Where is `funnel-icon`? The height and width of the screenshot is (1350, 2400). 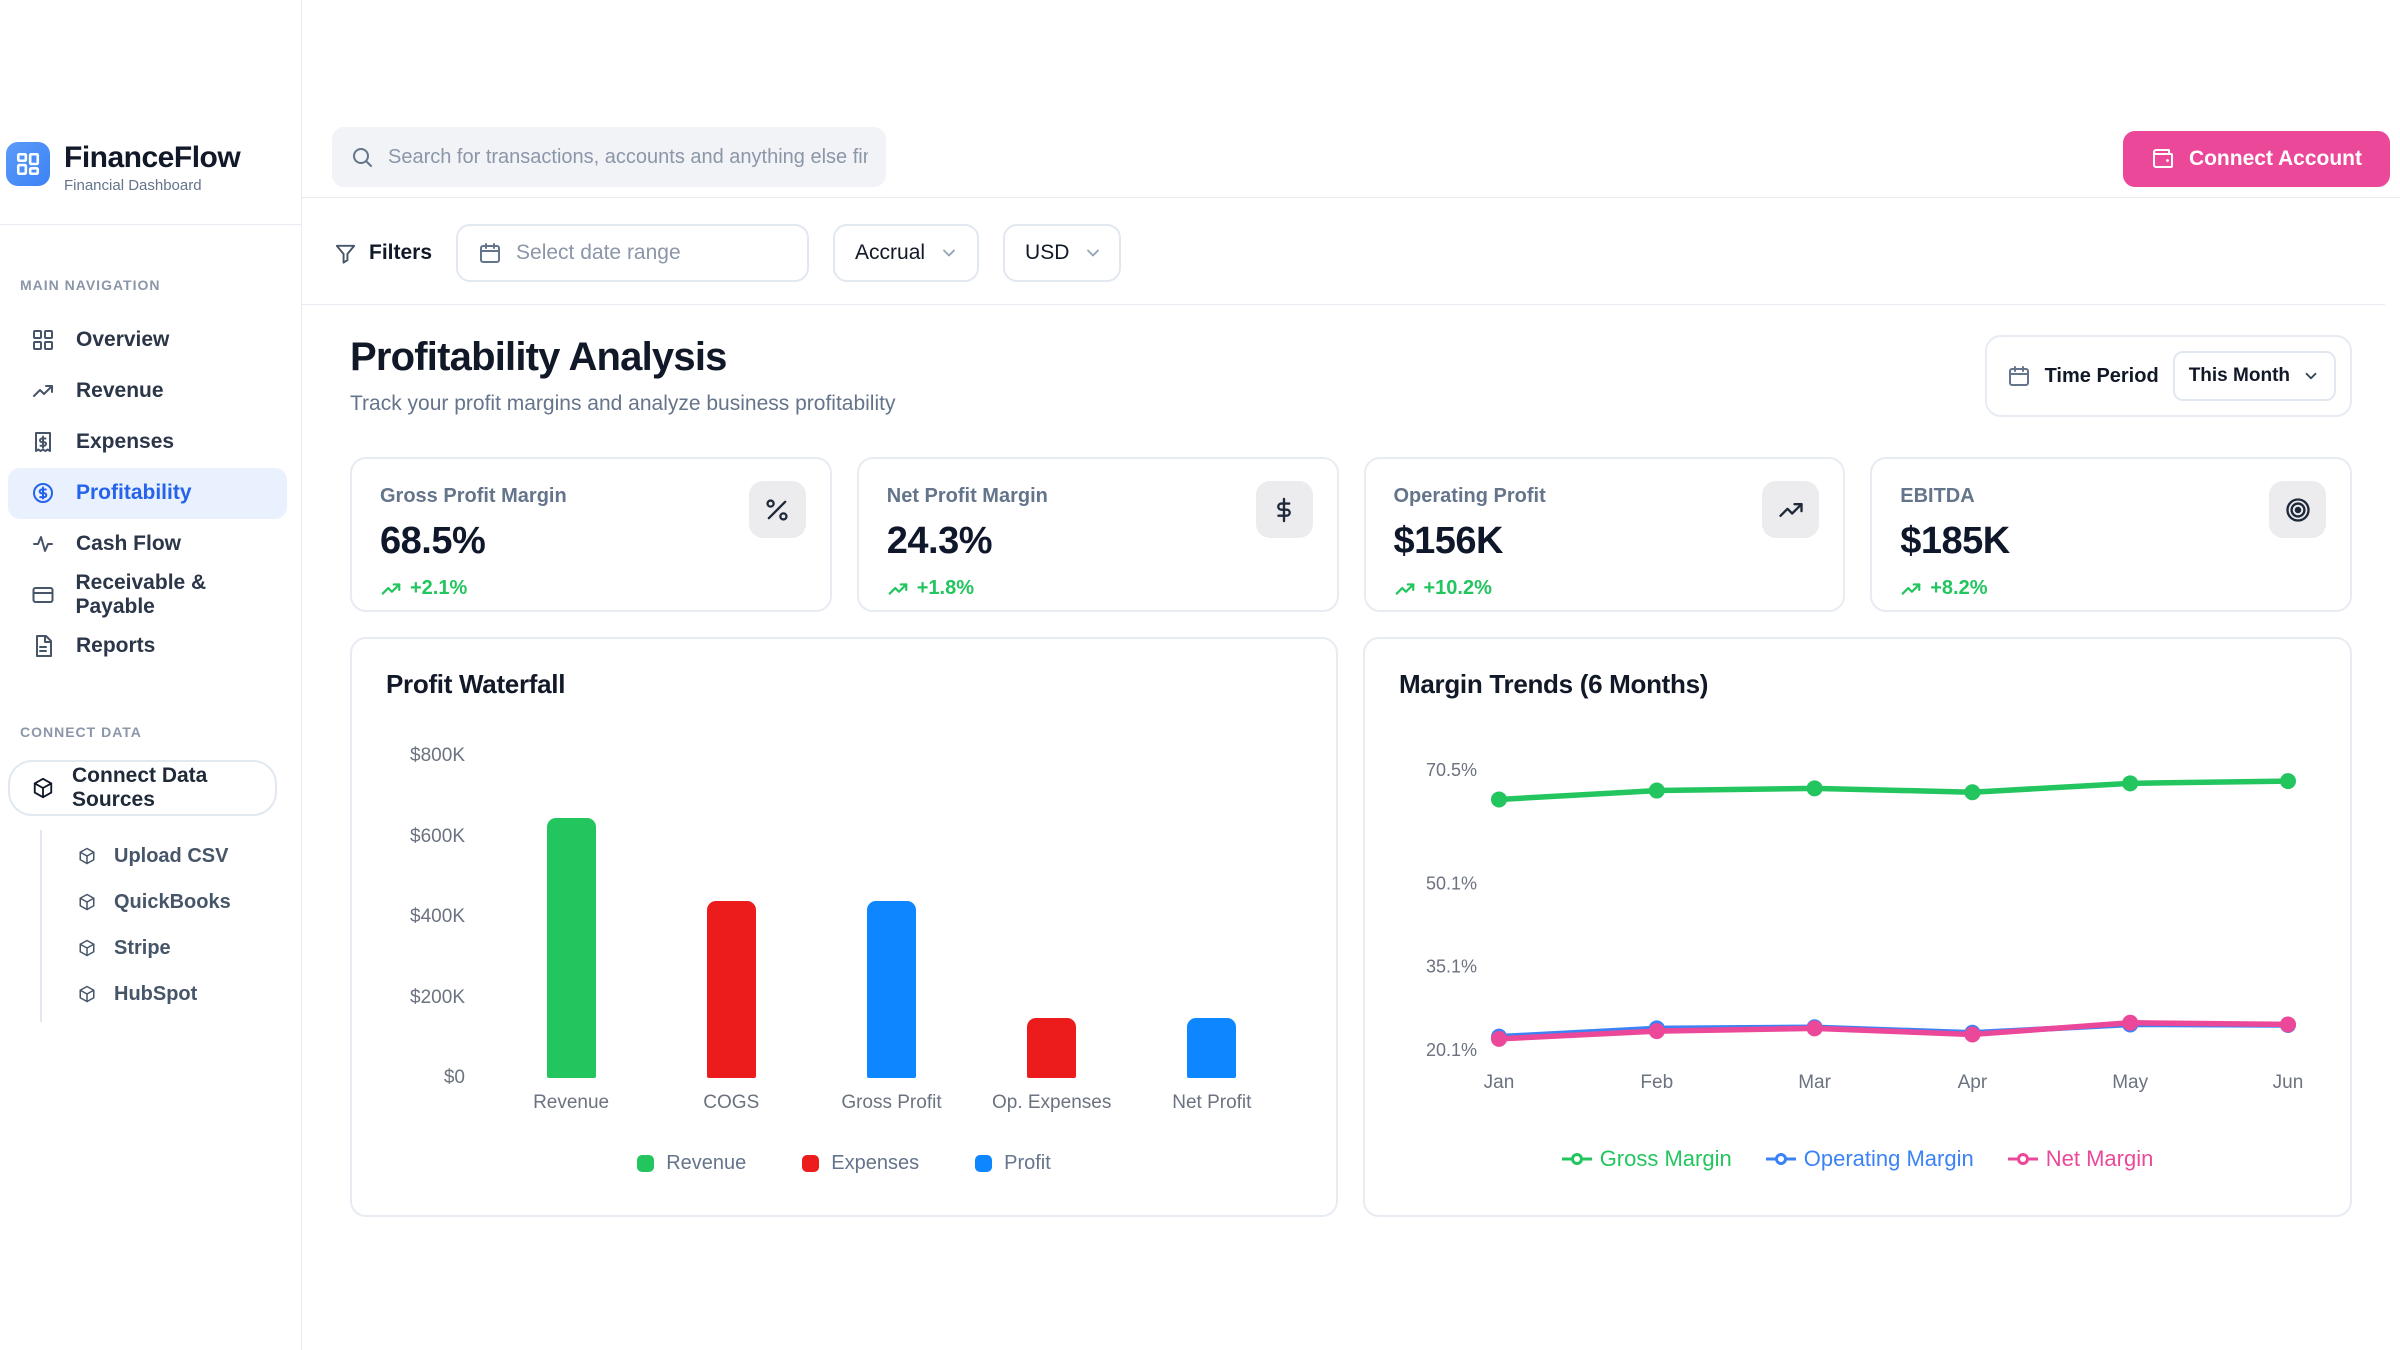
funnel-icon is located at coordinates (345, 253).